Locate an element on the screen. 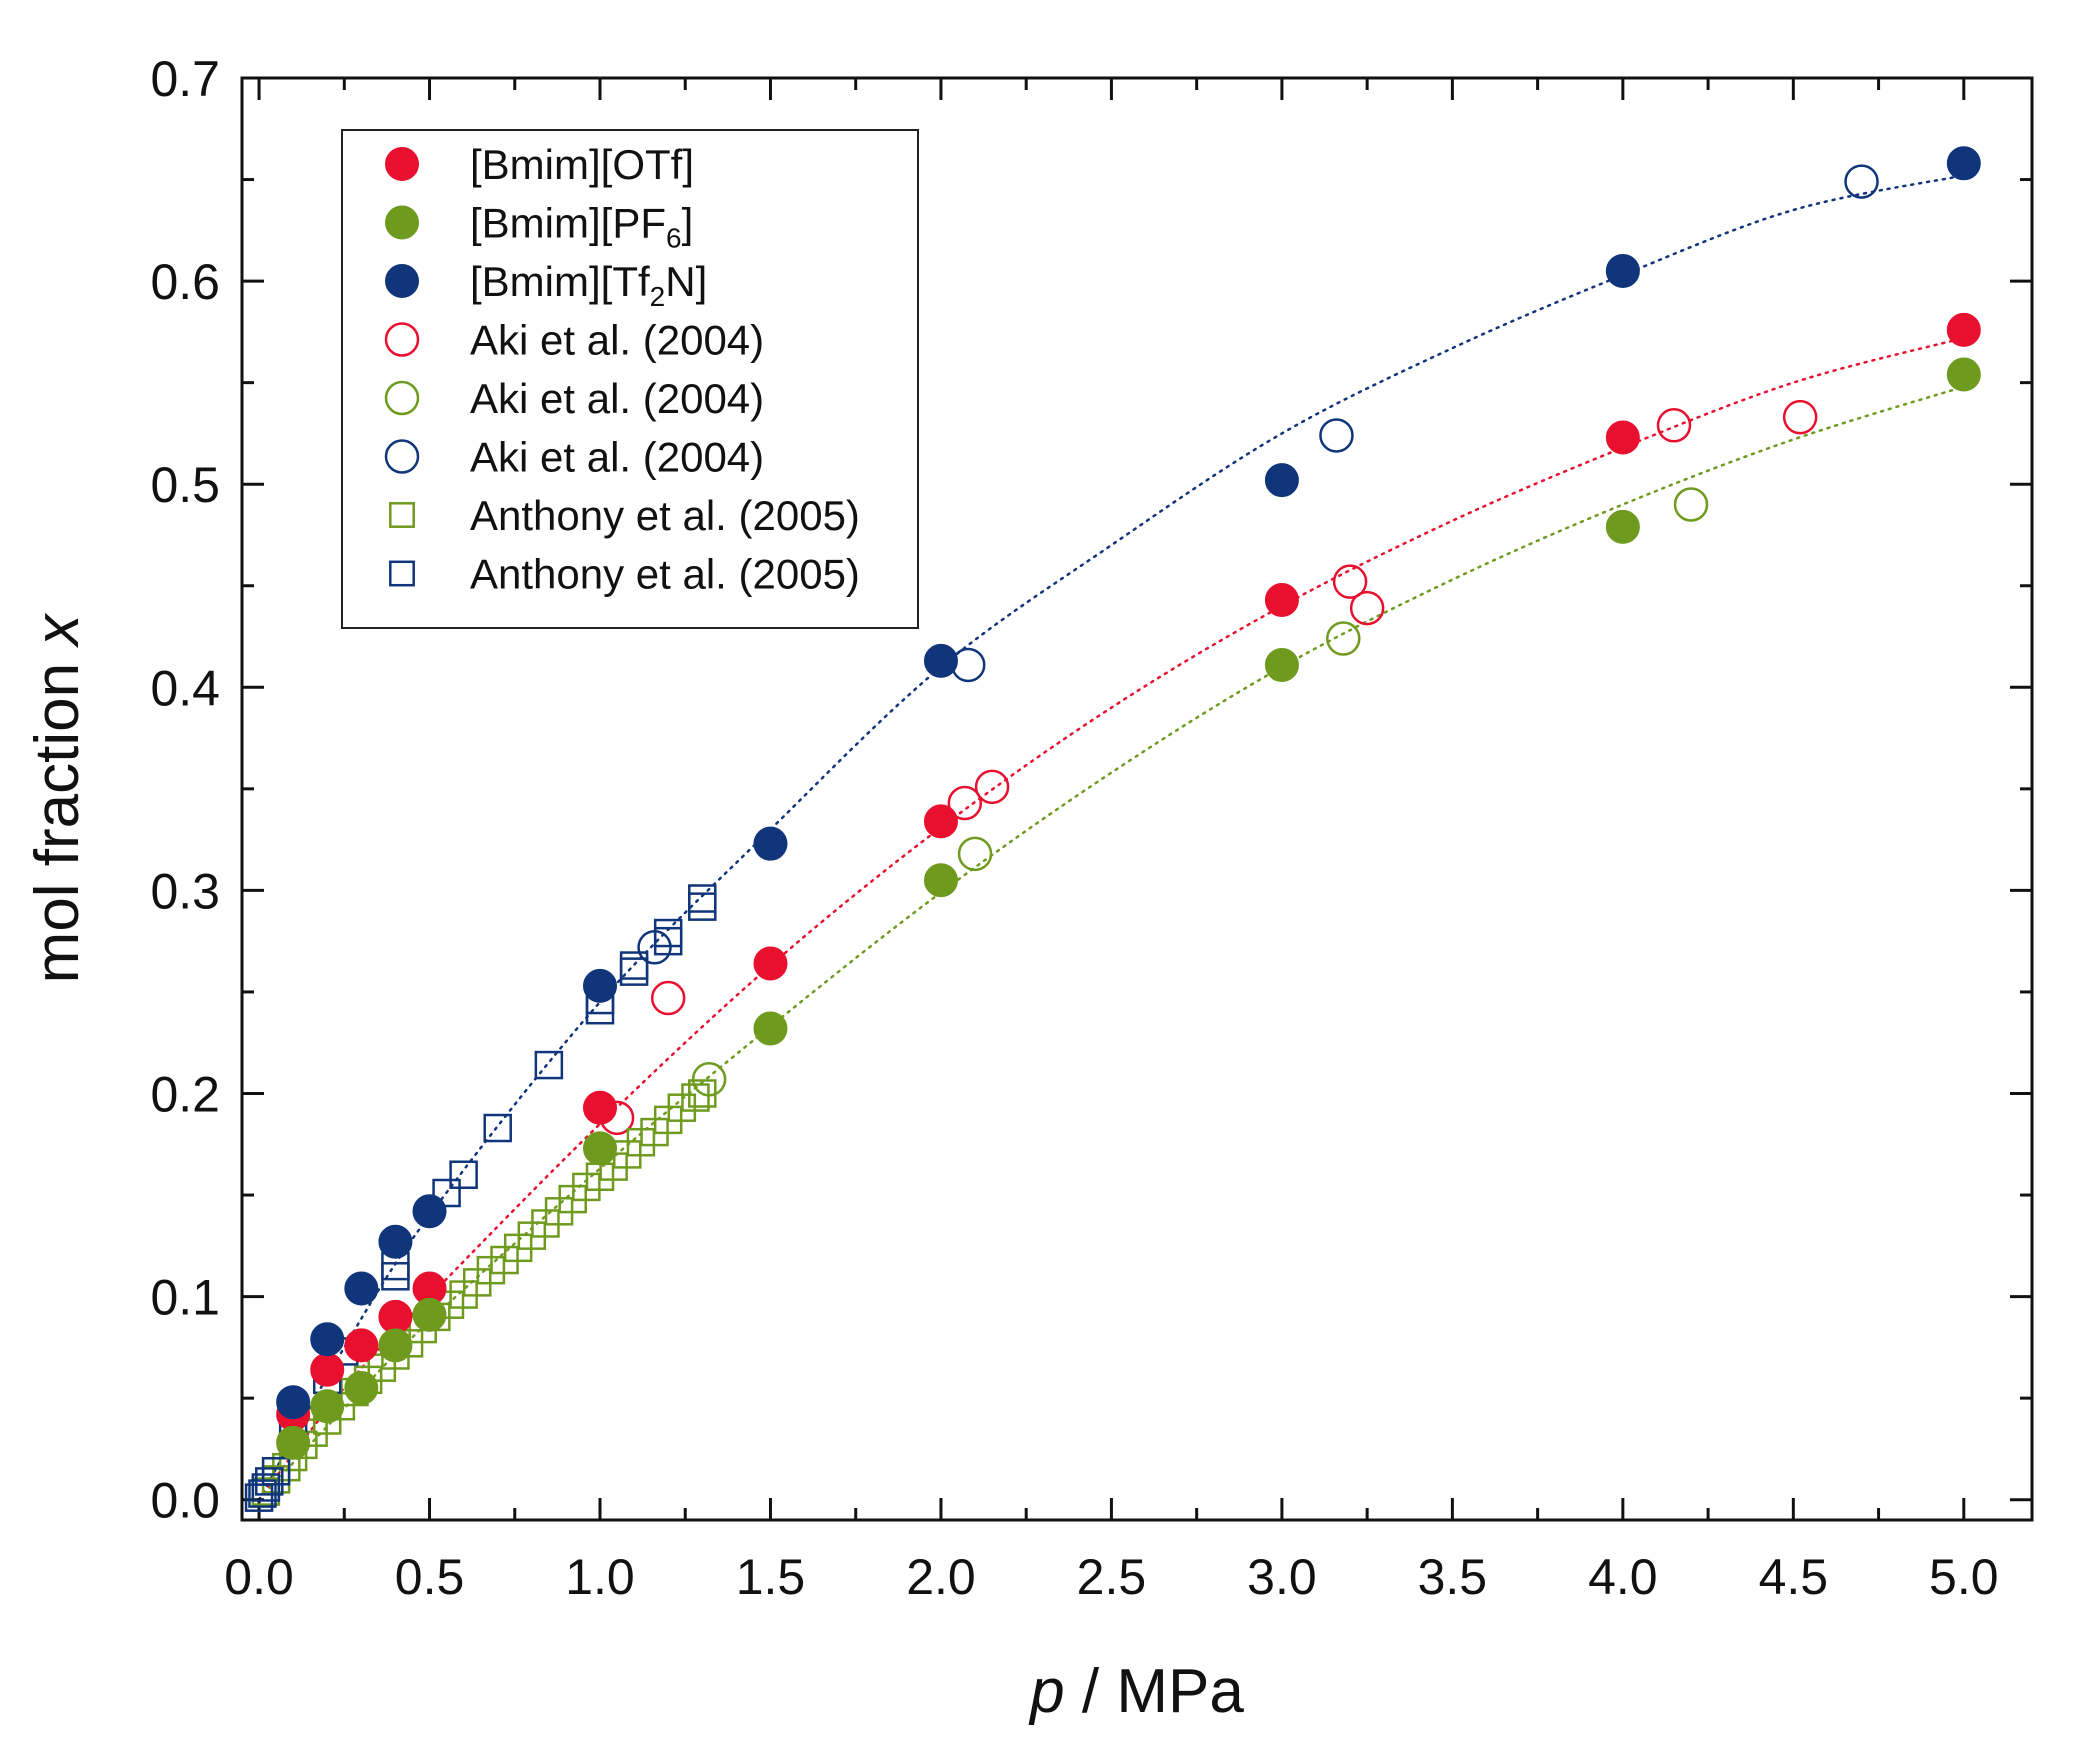 The height and width of the screenshot is (1751, 2076). y-axis-text: mol fraction is located at coordinates (57, 815).